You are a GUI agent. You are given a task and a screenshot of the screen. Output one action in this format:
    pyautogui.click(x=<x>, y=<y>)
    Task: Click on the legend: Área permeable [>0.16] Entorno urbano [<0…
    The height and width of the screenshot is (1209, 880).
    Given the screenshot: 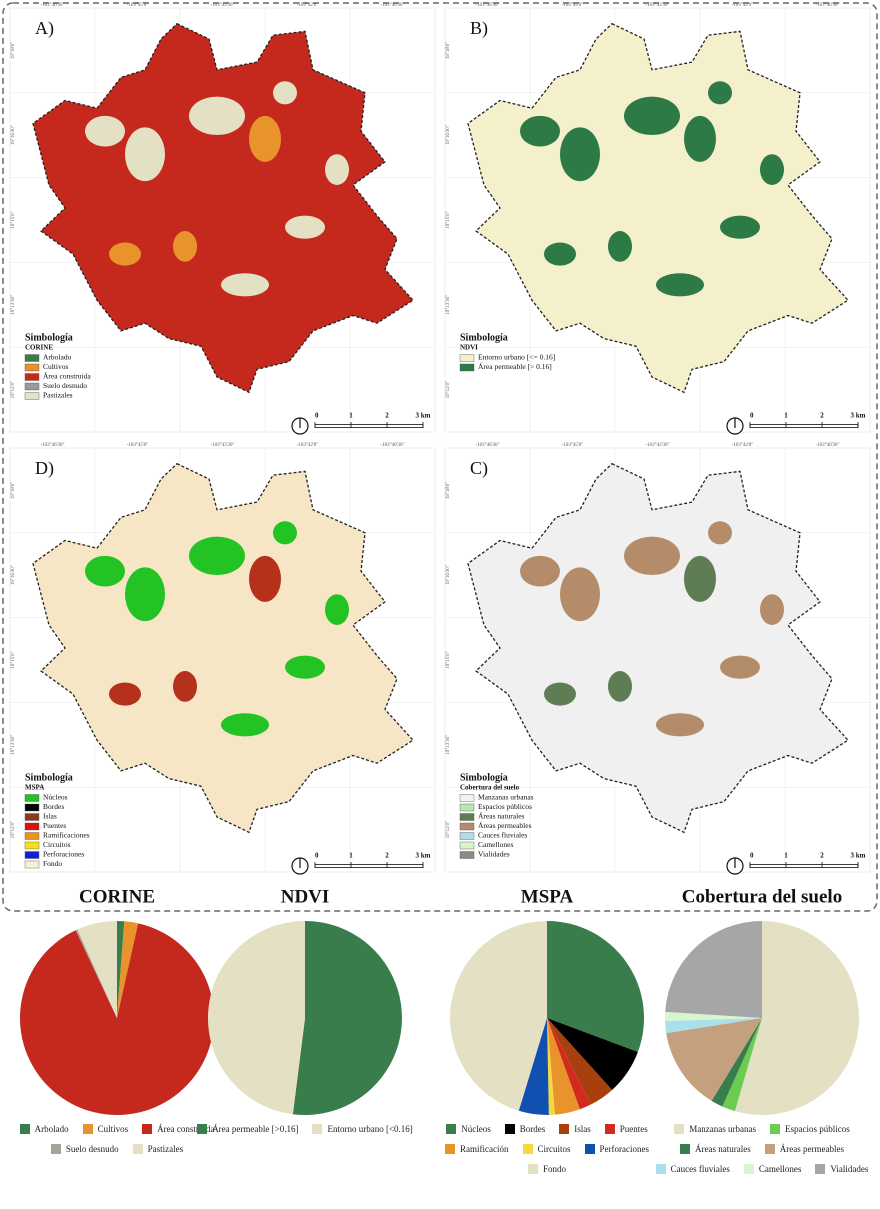 What is the action you would take?
    pyautogui.click(x=305, y=1129)
    